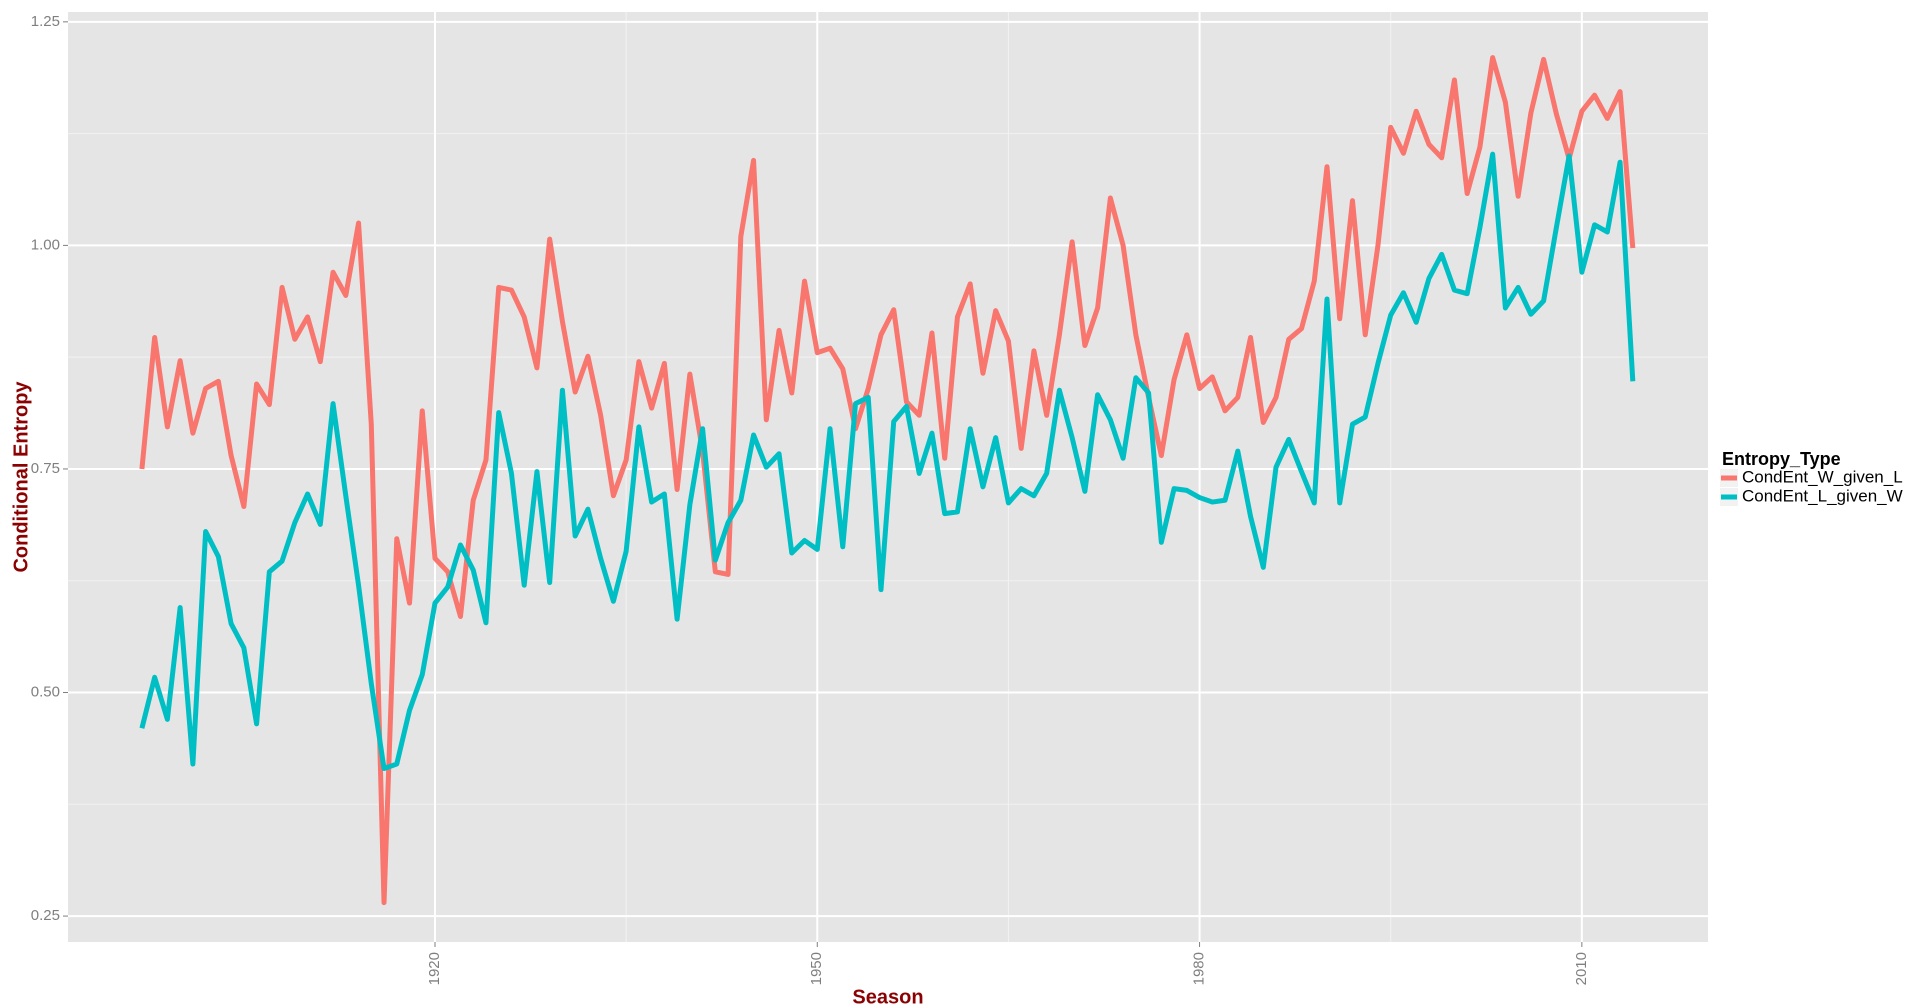 This screenshot has height=1005, width=1920. I want to click on y-tick-label: 0.75, so click(45, 468).